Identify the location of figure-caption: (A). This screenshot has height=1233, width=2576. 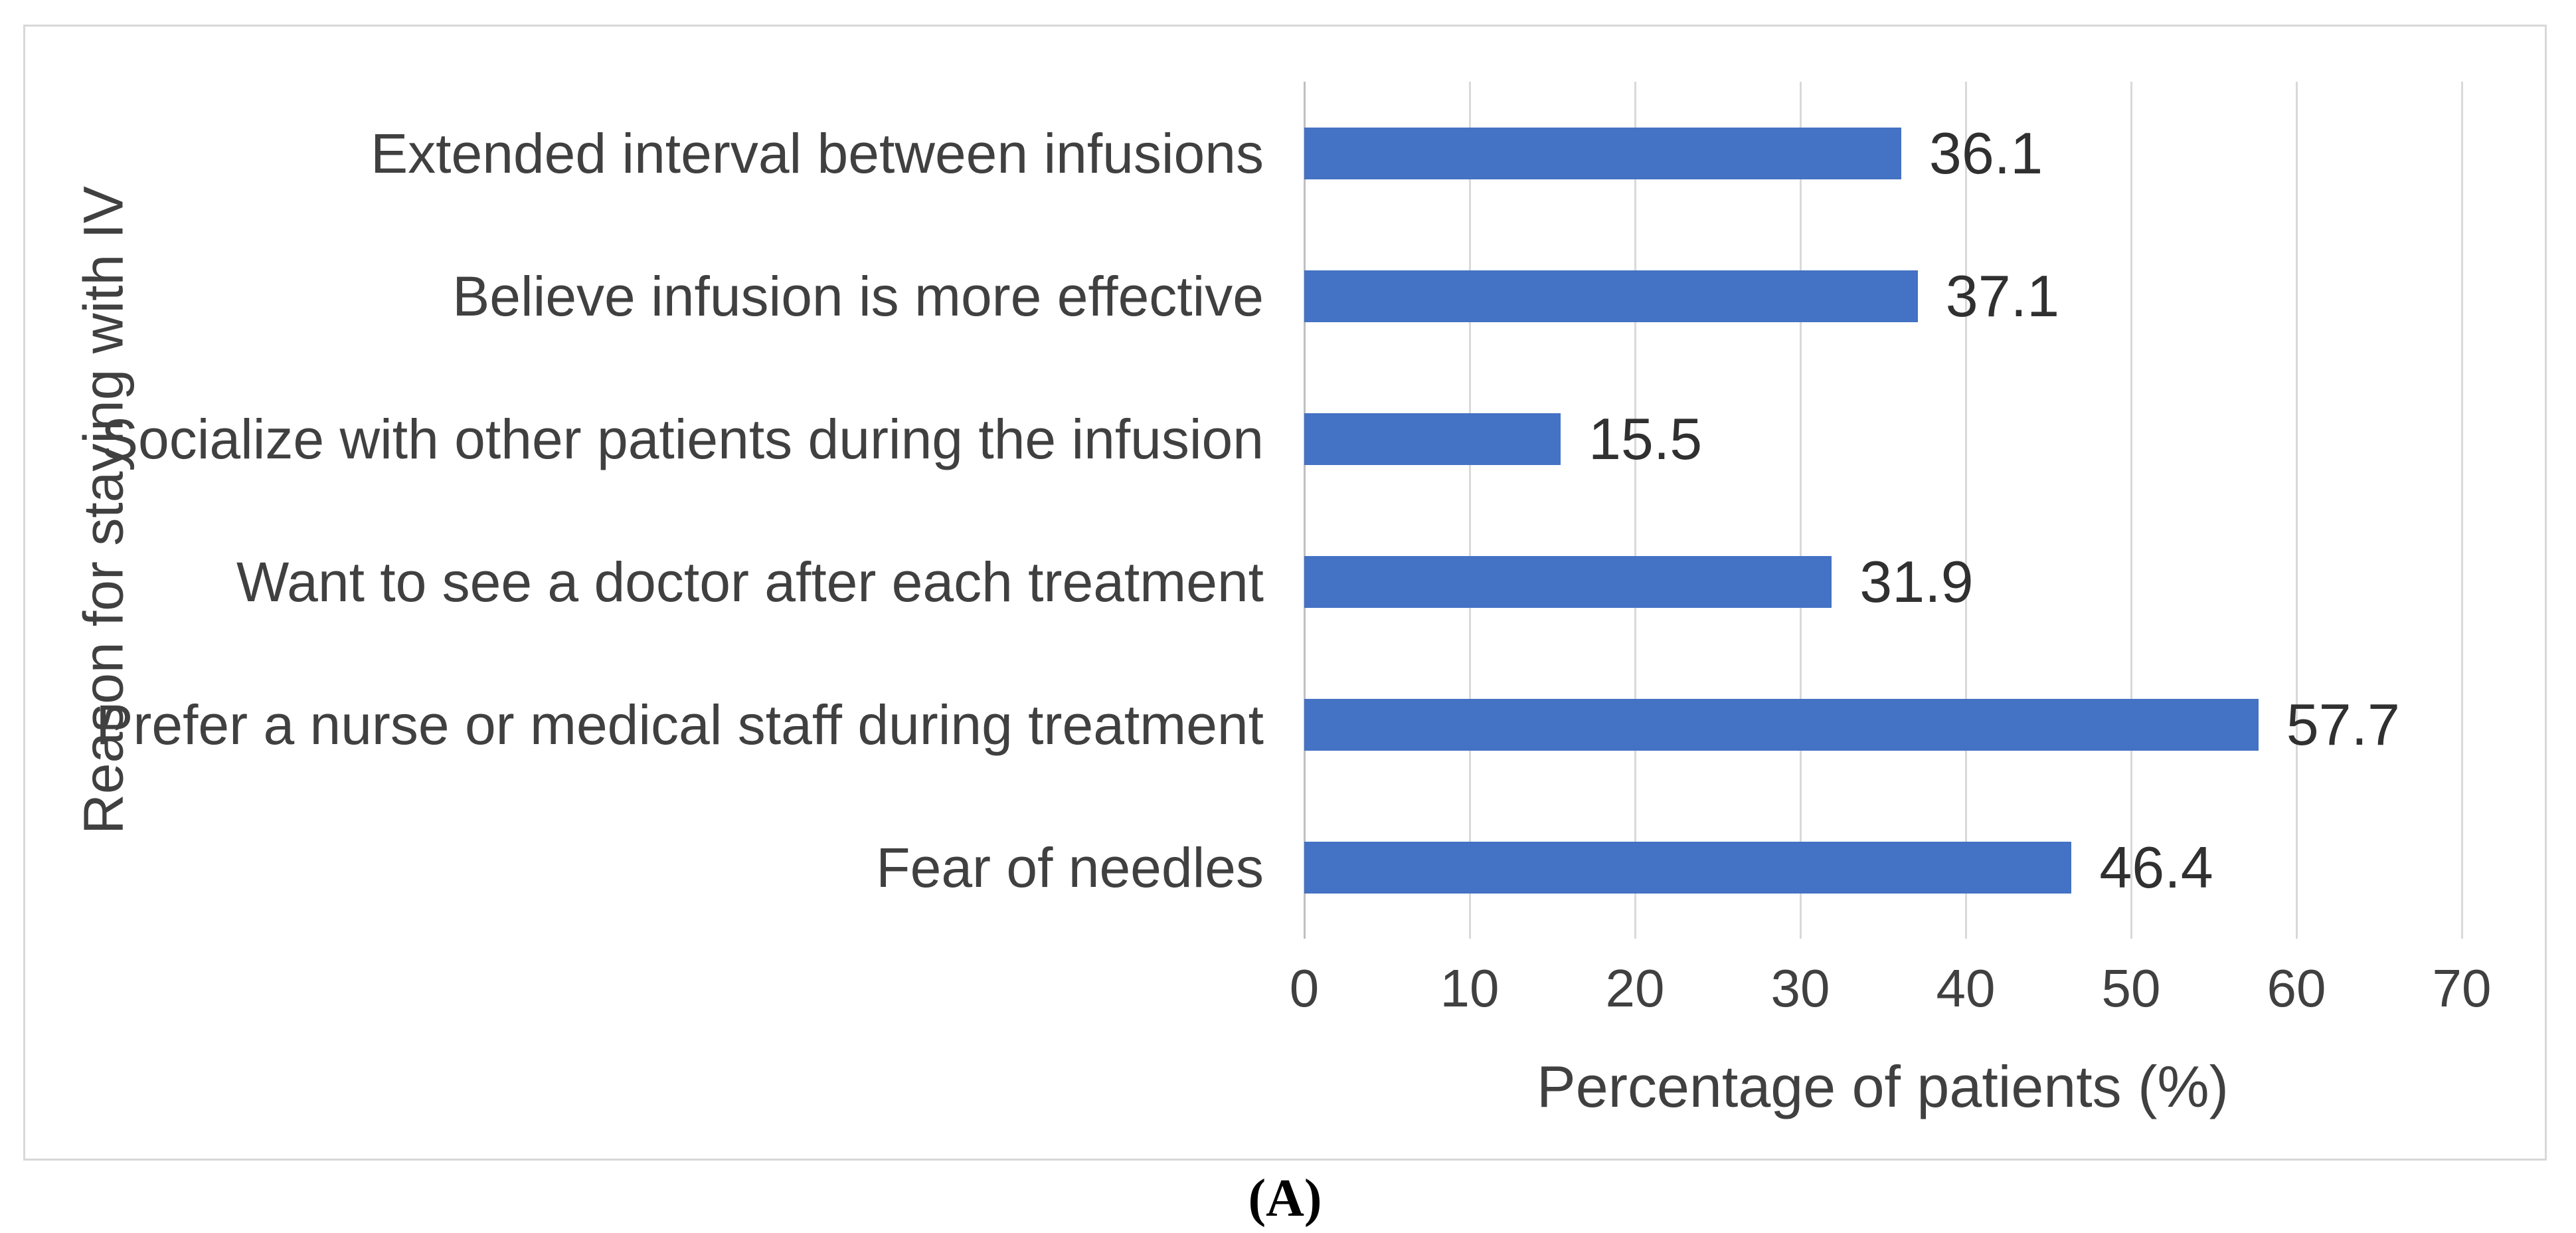
(1285, 1198).